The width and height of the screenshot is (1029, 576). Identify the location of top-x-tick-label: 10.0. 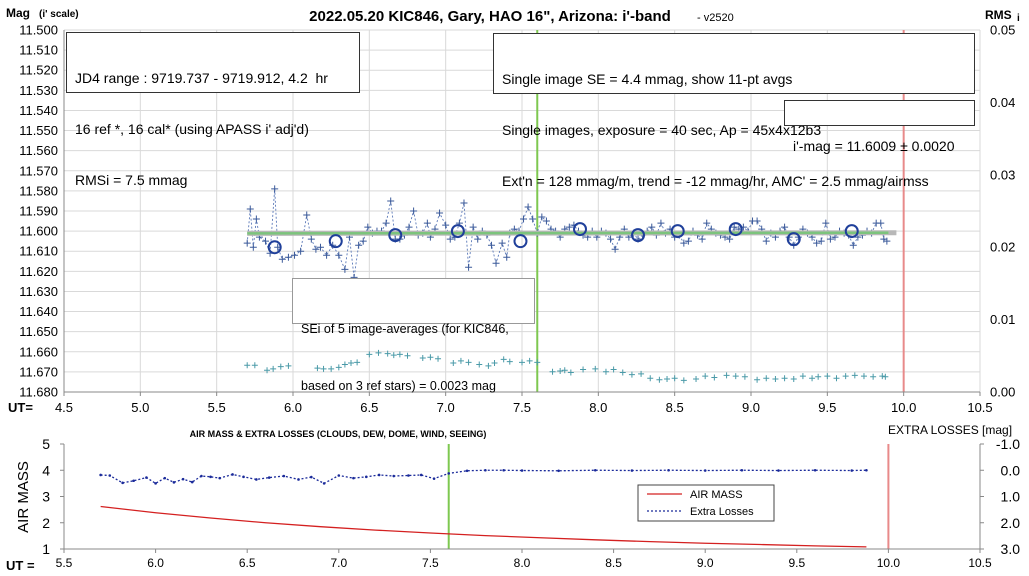
(903, 407).